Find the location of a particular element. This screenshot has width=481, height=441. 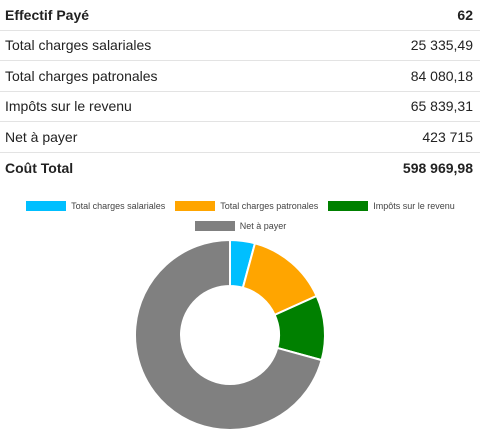

row-cout-total: Coût Total 598 969,98 is located at coordinates (240, 168).